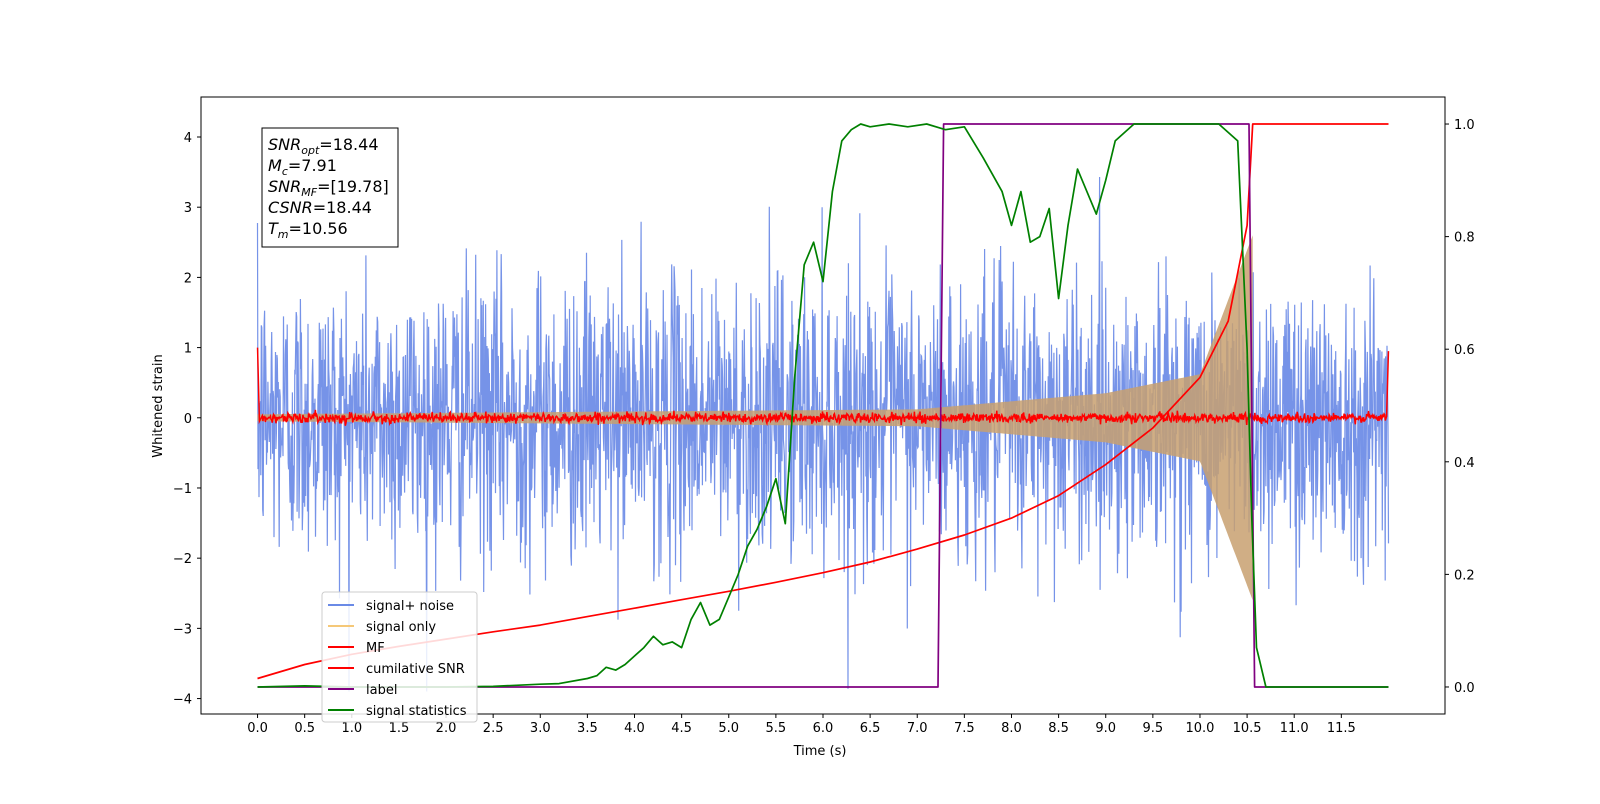  What do you see at coordinates (1464, 463) in the screenshot?
I see `y2-tick-label: 0.4` at bounding box center [1464, 463].